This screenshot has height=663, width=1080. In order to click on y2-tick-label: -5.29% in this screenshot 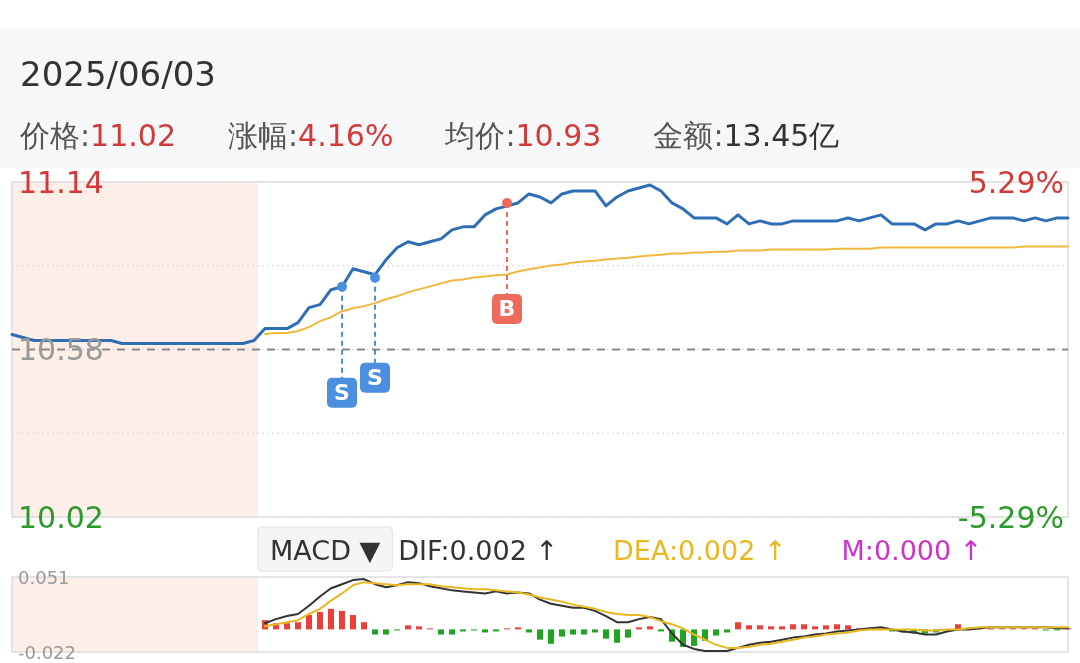, I will do `click(1010, 517)`.